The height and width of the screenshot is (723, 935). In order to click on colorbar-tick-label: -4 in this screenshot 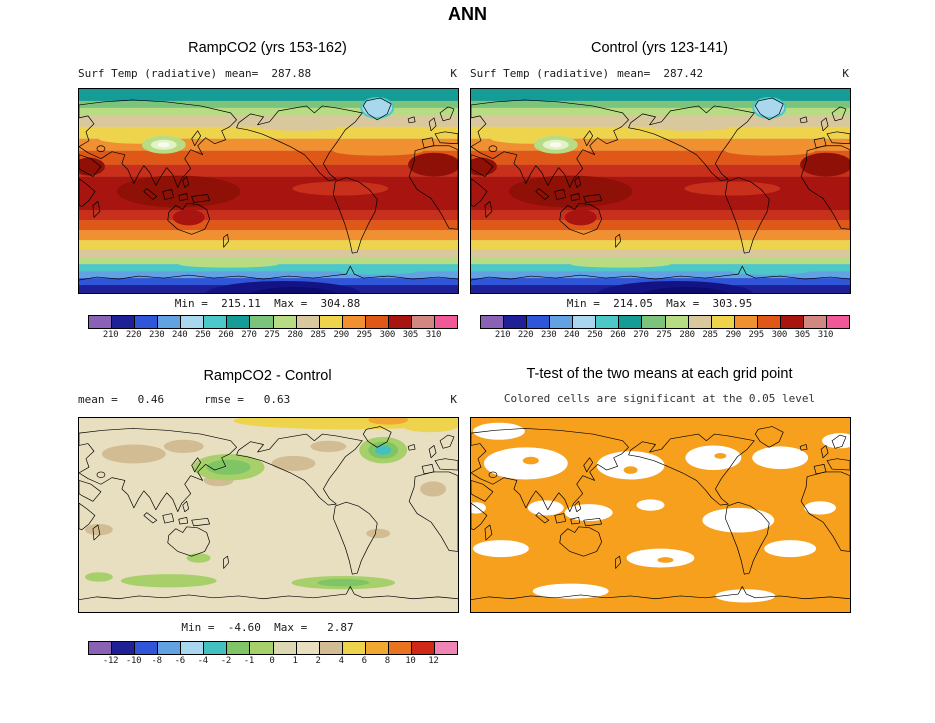, I will do `click(203, 661)`.